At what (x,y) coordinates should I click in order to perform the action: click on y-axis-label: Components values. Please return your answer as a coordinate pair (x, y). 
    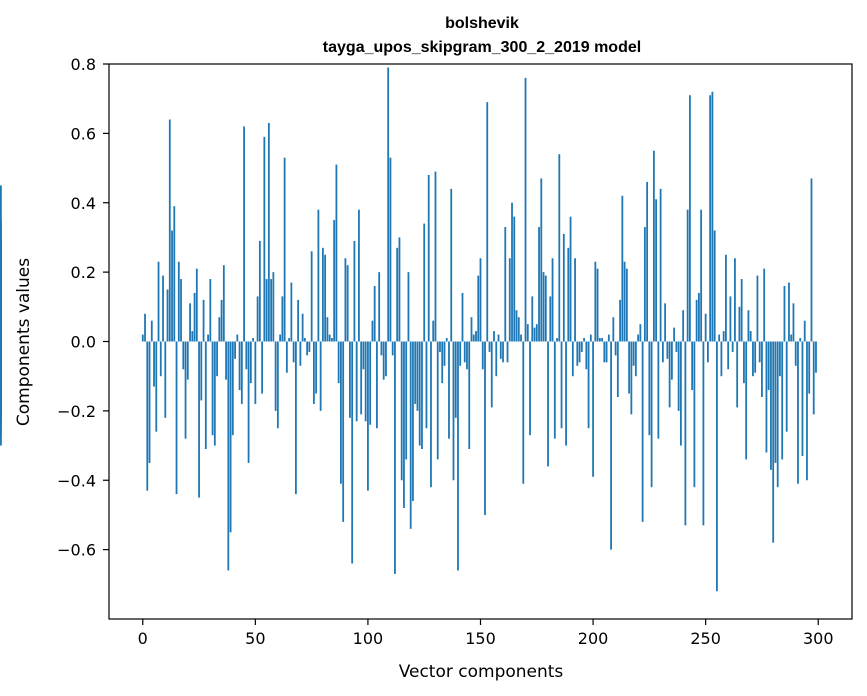
    Looking at the image, I should click on (24, 342).